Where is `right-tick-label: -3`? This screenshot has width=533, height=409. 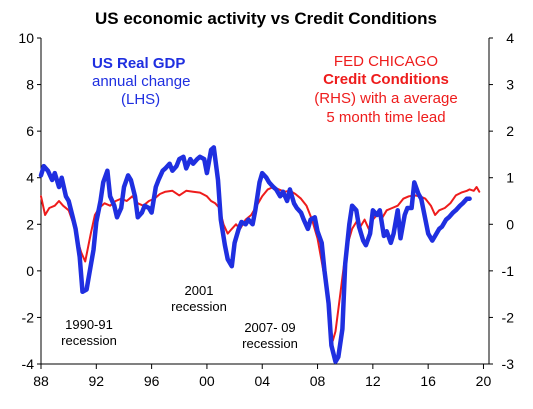 right-tick-label: -3 is located at coordinates (508, 364).